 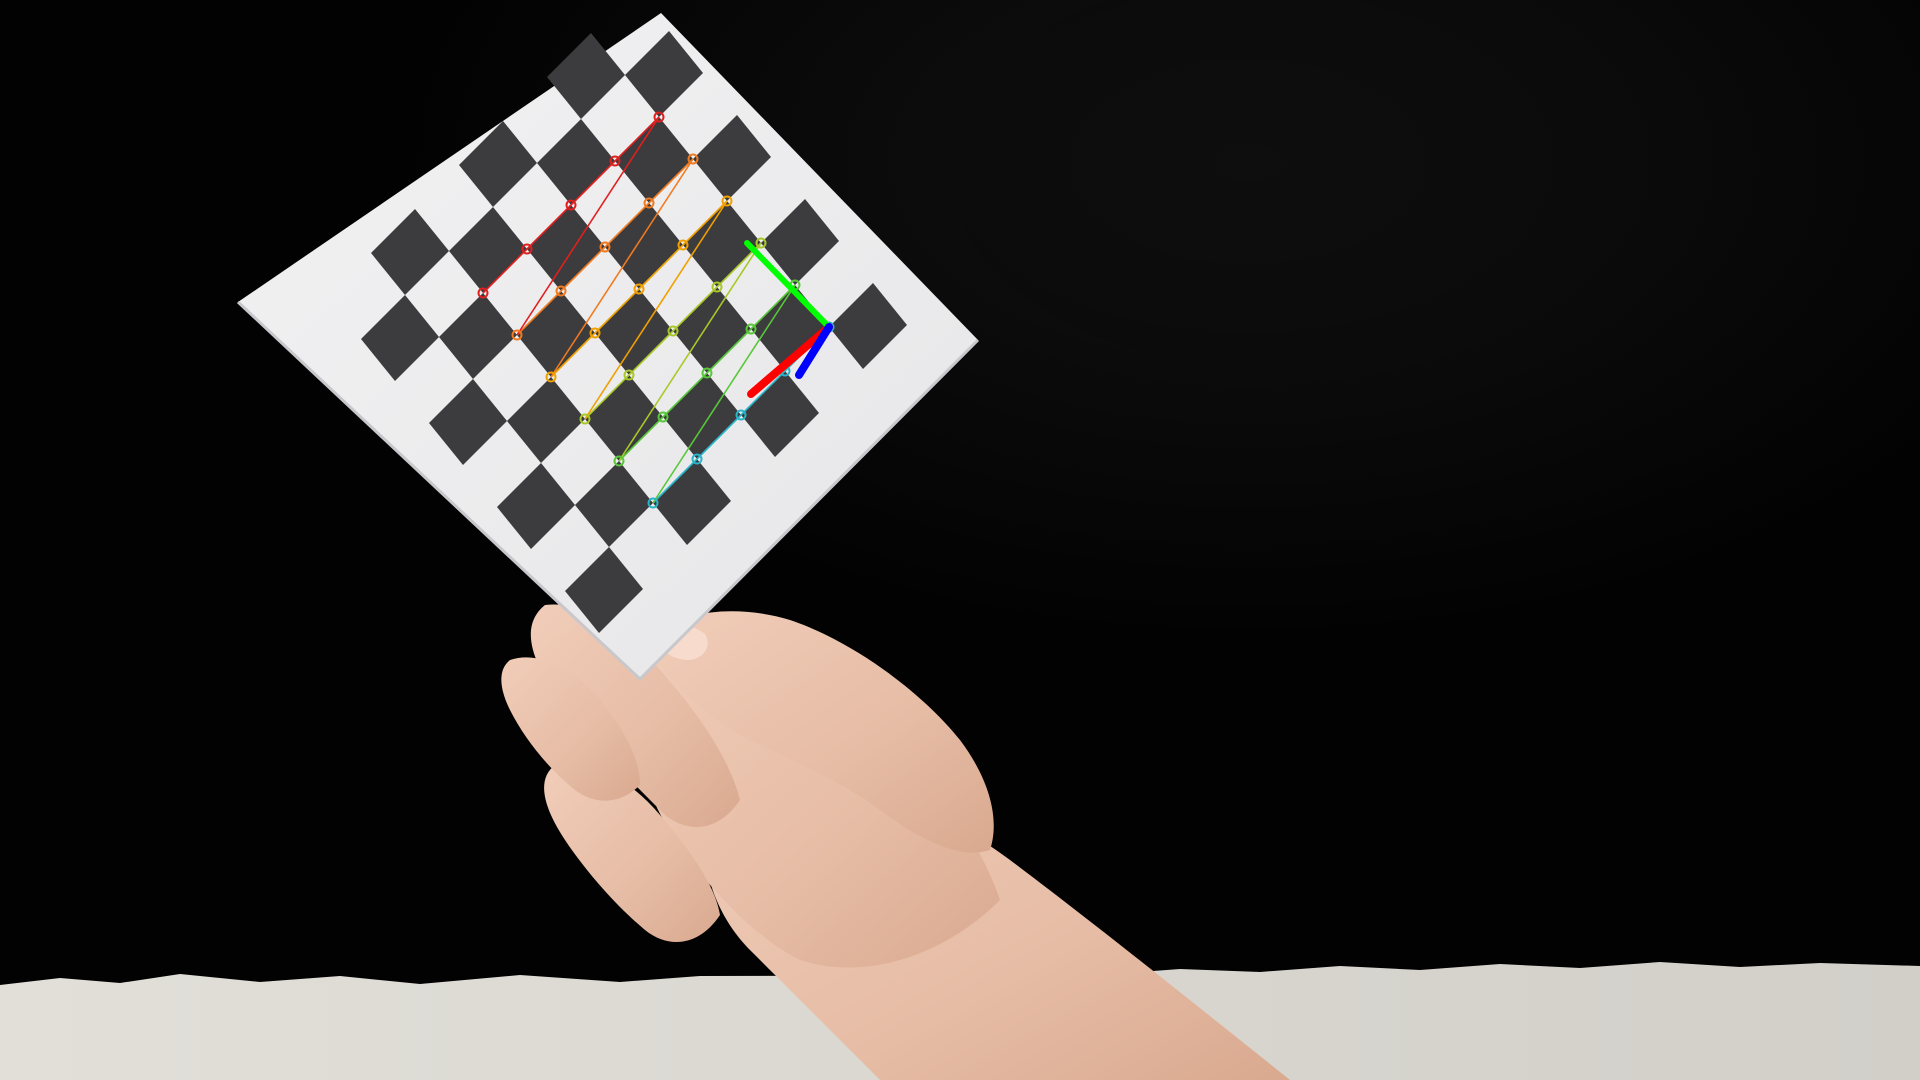 What do you see at coordinates (822, 732) in the screenshot?
I see `thumb` at bounding box center [822, 732].